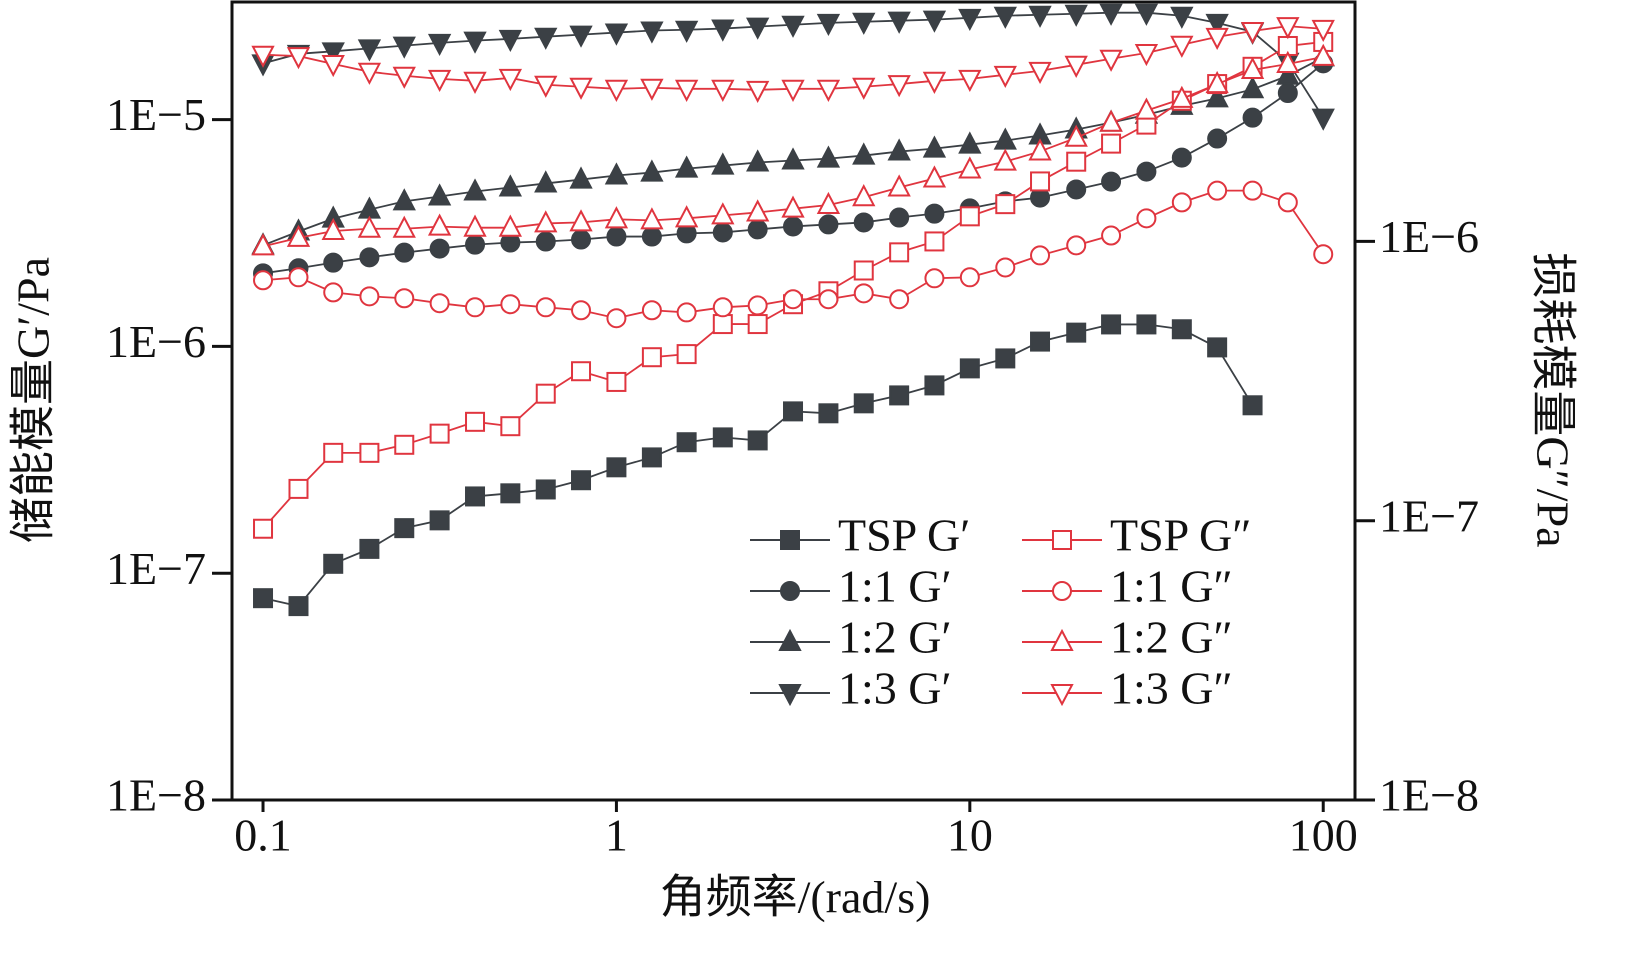  What do you see at coordinates (156, 568) in the screenshot?
I see `y-tick-label: 1E−7` at bounding box center [156, 568].